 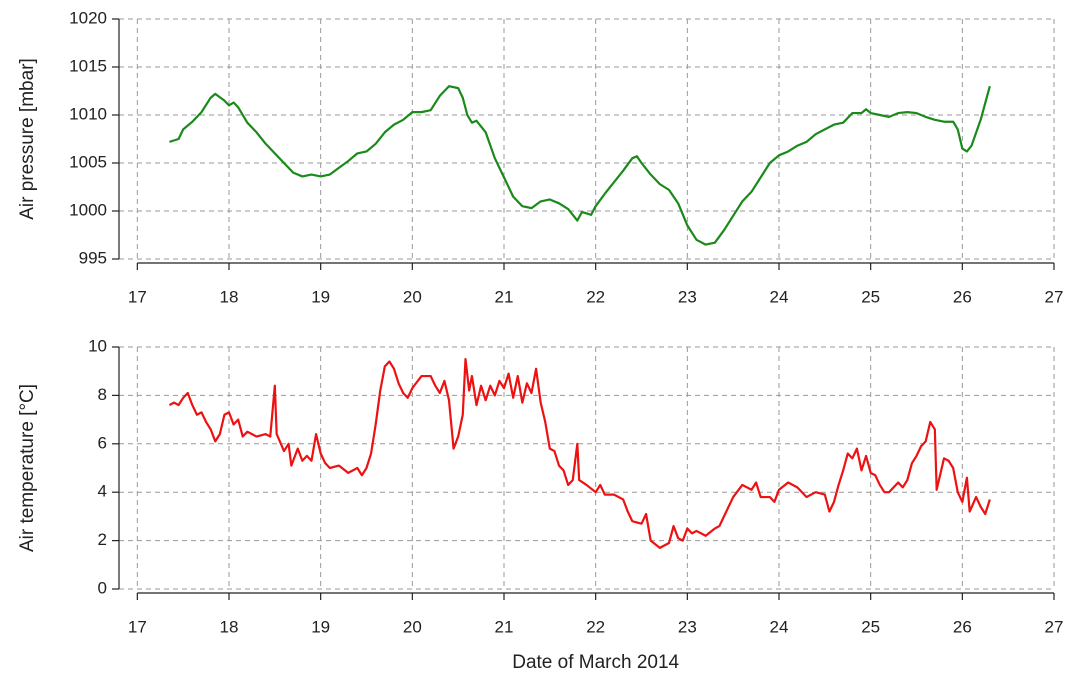 What do you see at coordinates (27, 468) in the screenshot?
I see `y-axis-label: Air temperature [°C]` at bounding box center [27, 468].